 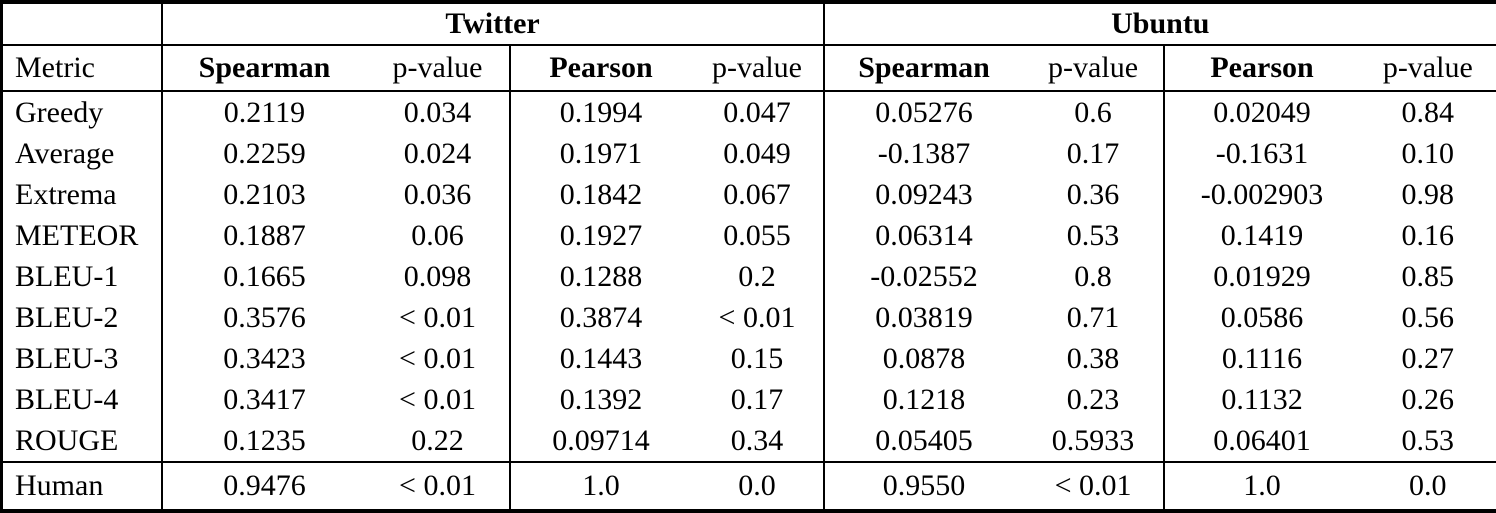 I want to click on value-cell: 0.2259, so click(x=264, y=153).